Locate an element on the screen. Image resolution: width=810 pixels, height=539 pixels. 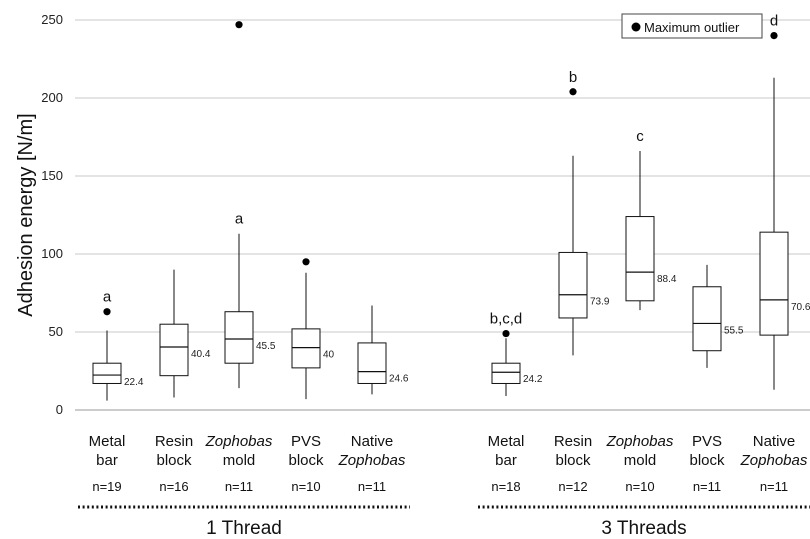
median-label: 40.4 is located at coordinates (201, 354).